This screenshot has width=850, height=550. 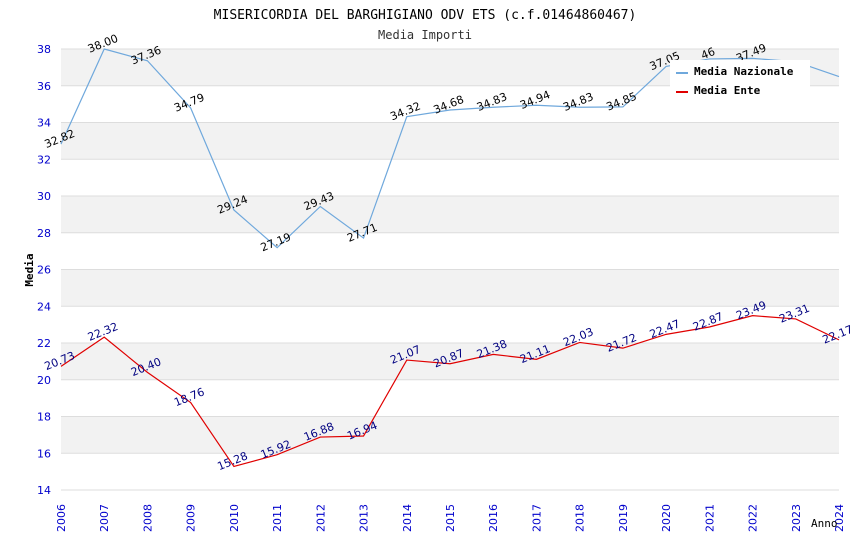 What do you see at coordinates (44, 86) in the screenshot?
I see `y-tick-label: 36` at bounding box center [44, 86].